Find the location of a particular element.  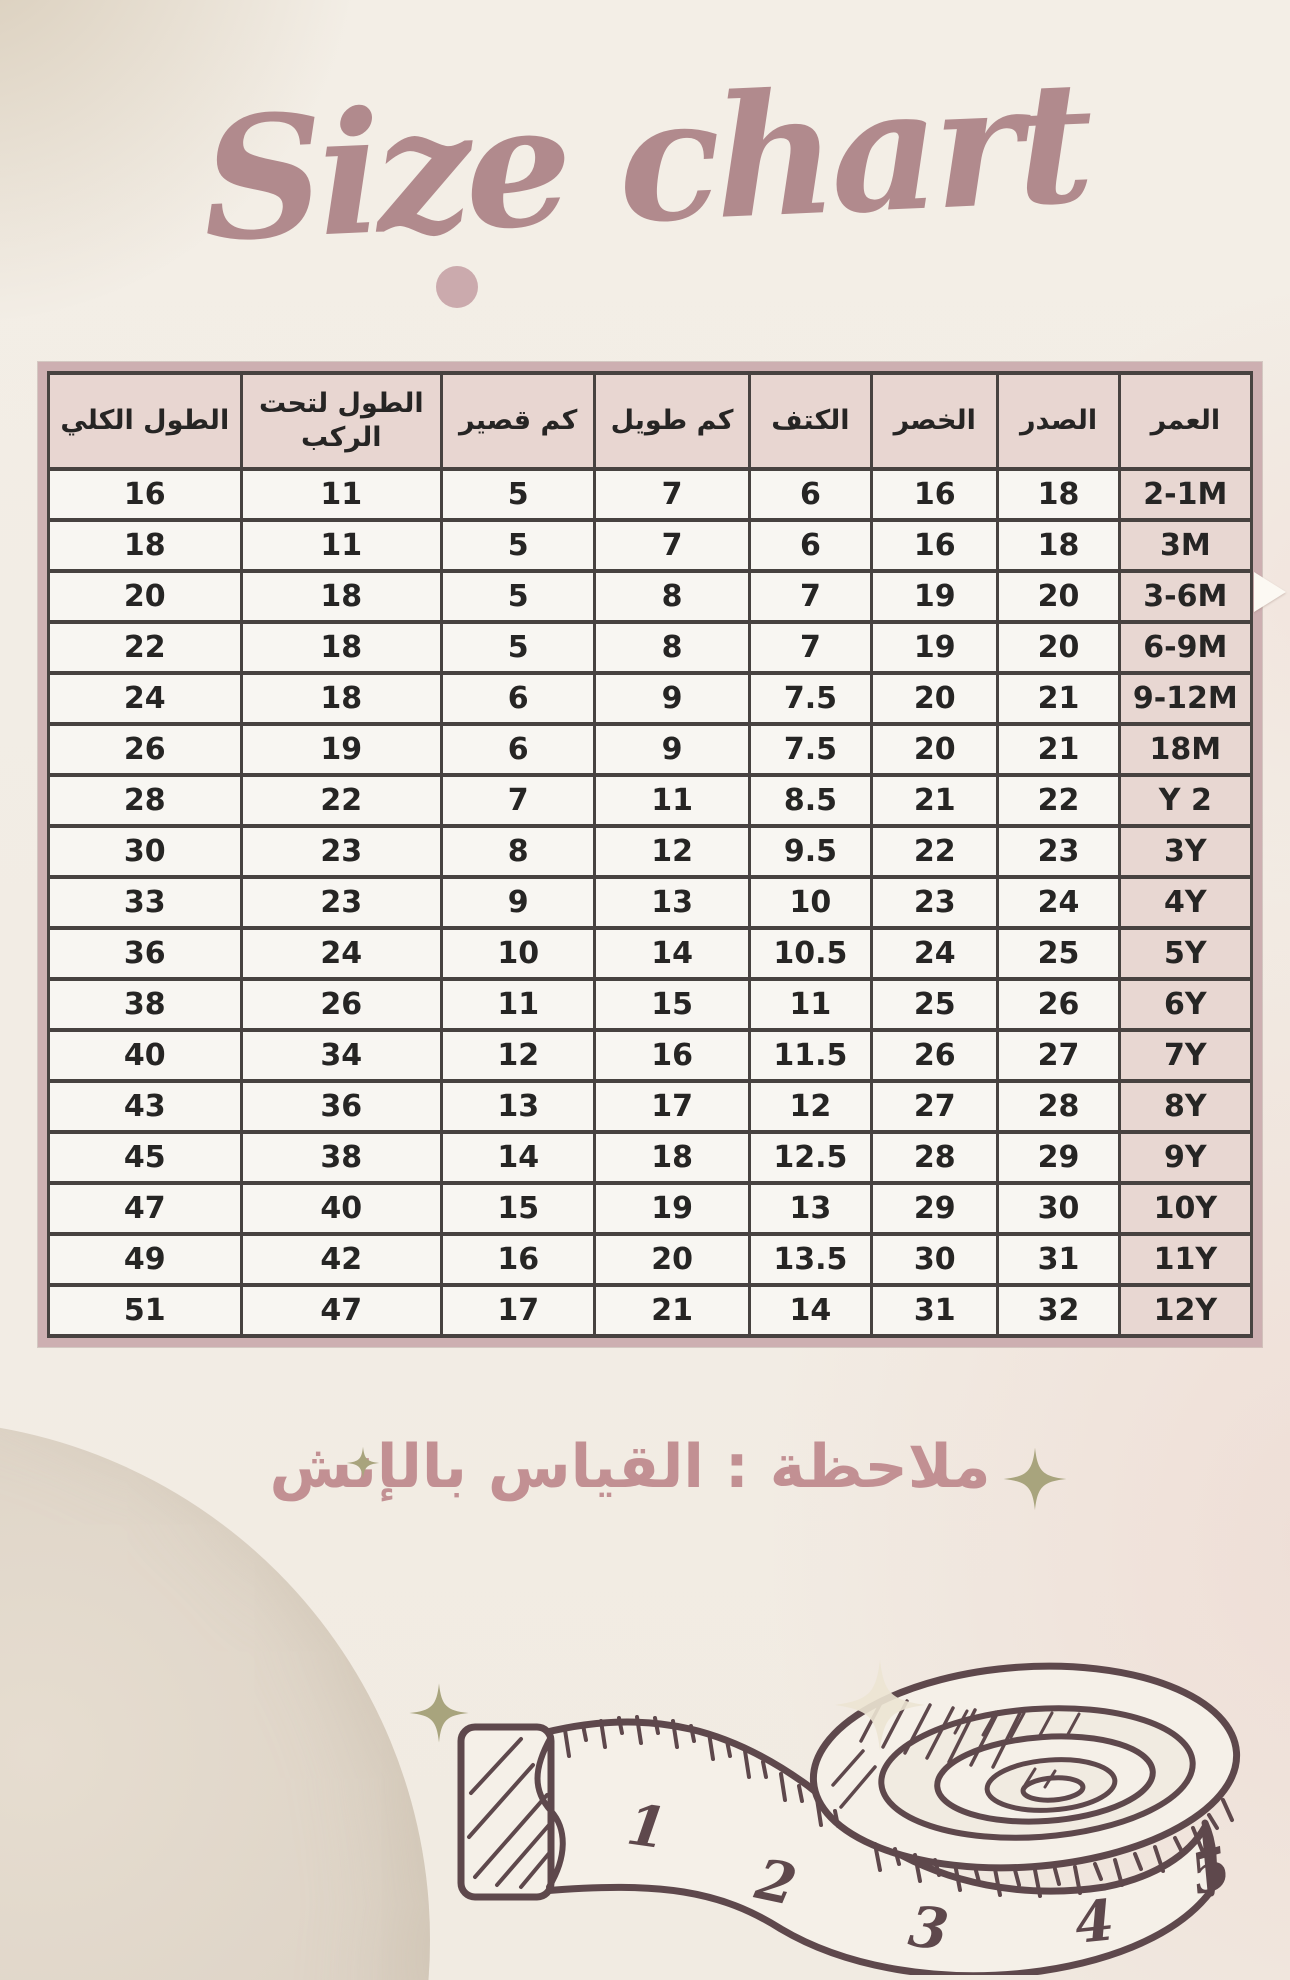

measurement-cell: 40 is located at coordinates (341, 1208).